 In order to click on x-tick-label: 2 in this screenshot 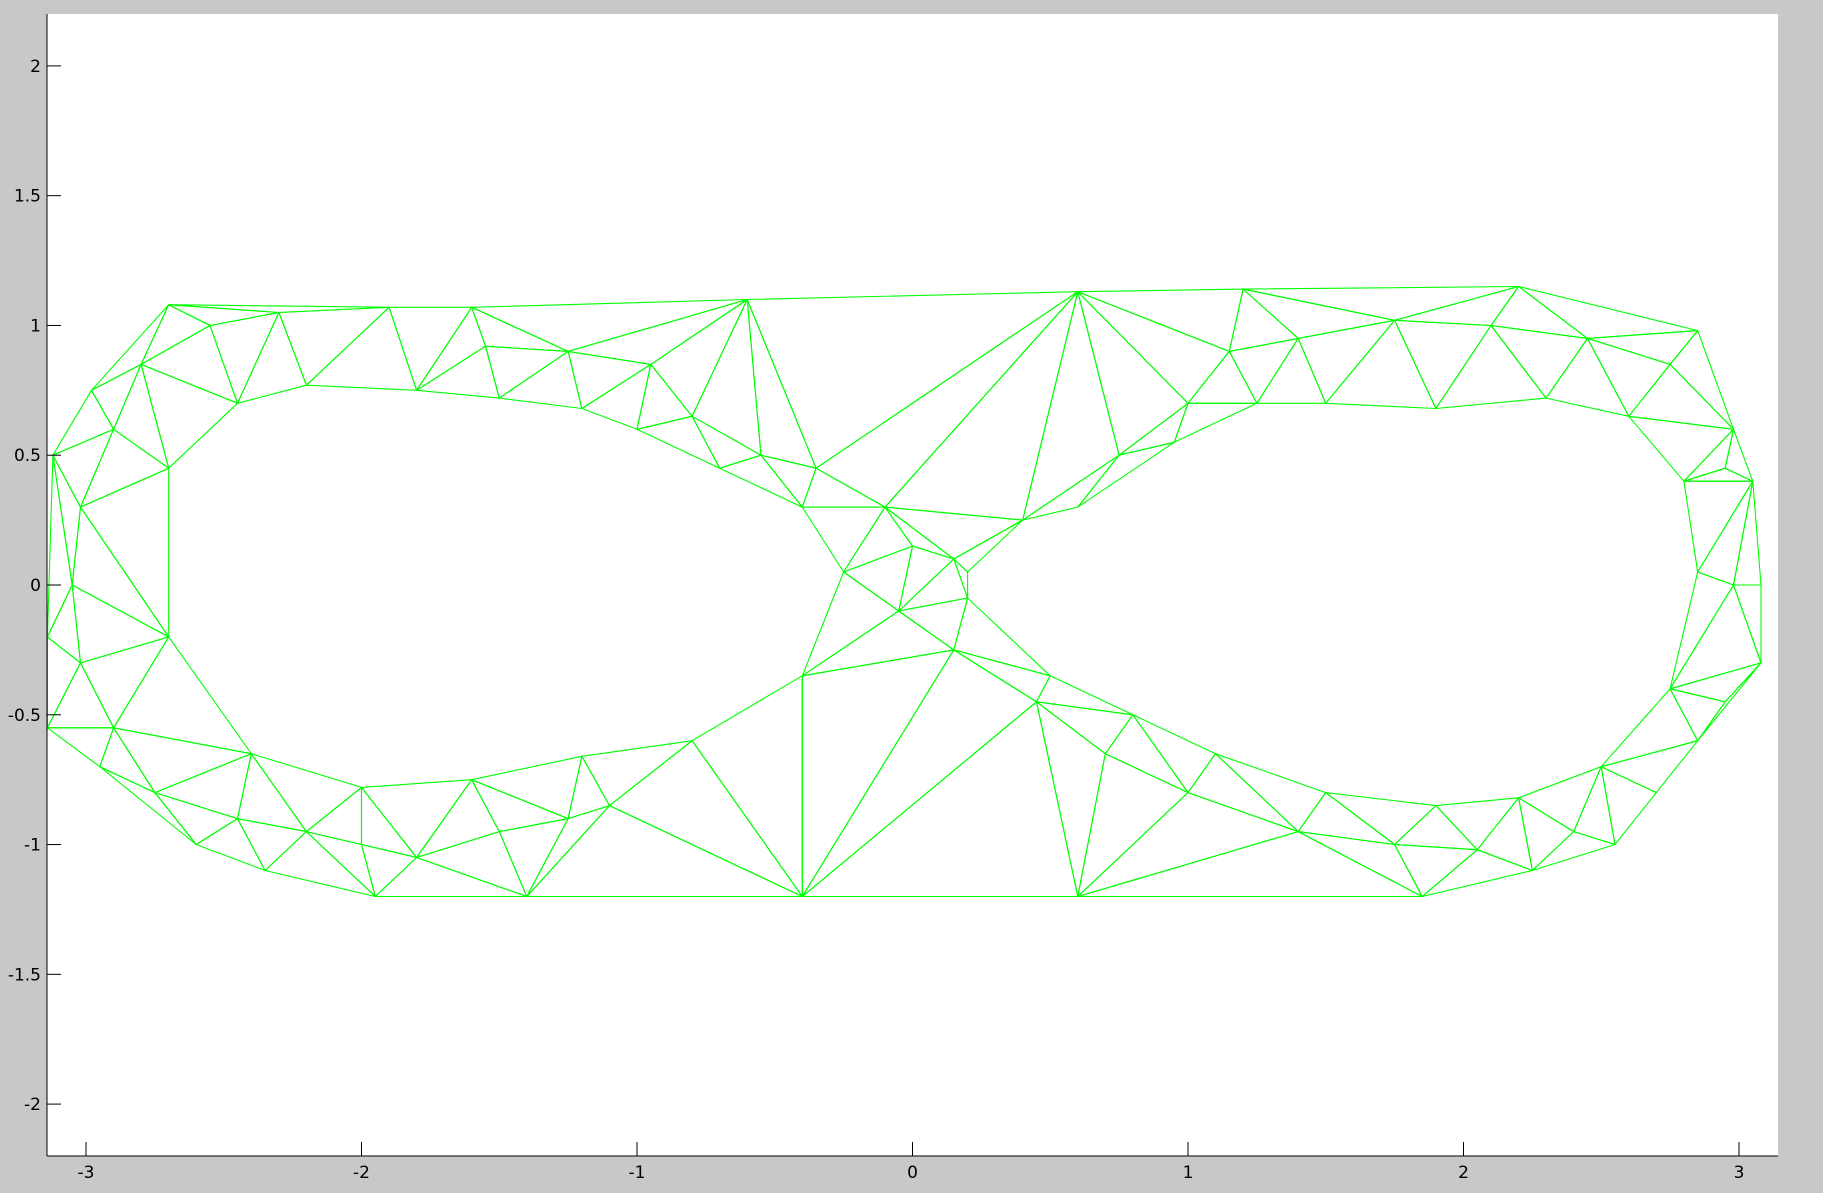, I will do `click(1463, 1173)`.